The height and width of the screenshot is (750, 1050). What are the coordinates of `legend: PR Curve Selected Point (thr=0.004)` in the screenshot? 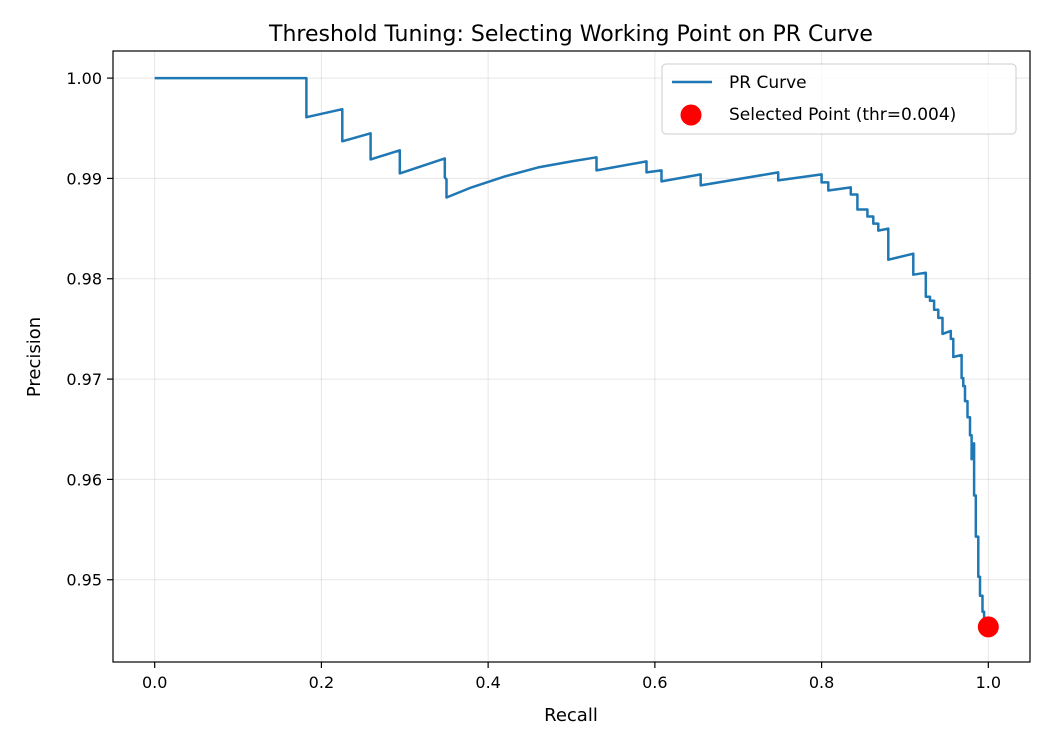 It's located at (839, 99).